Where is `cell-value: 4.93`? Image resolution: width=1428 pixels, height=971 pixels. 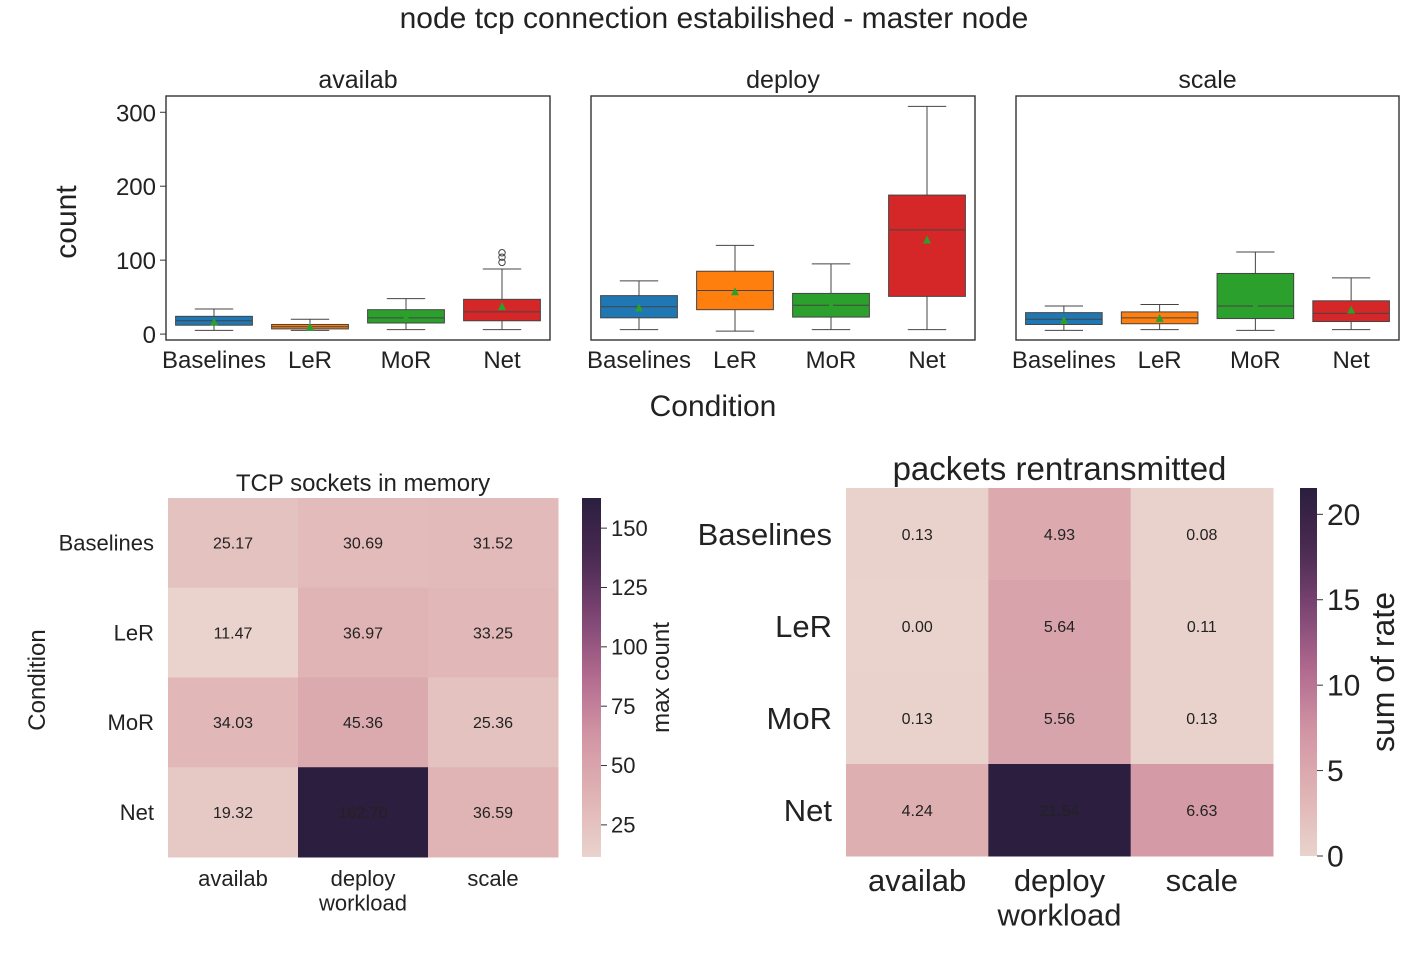
cell-value: 4.93 is located at coordinates (1059, 535).